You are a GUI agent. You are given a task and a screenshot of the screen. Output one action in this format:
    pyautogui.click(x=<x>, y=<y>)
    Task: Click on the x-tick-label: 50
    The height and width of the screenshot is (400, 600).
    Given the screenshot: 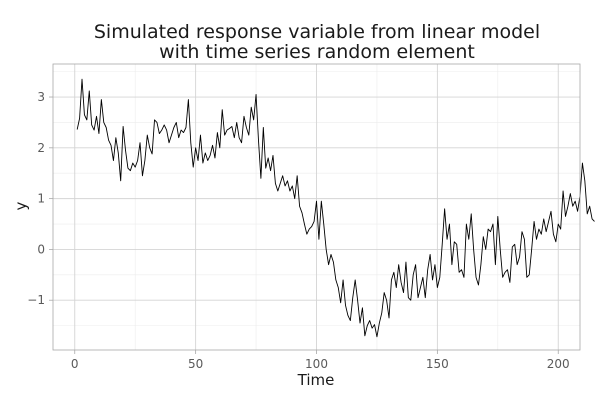 What is the action you would take?
    pyautogui.click(x=195, y=364)
    